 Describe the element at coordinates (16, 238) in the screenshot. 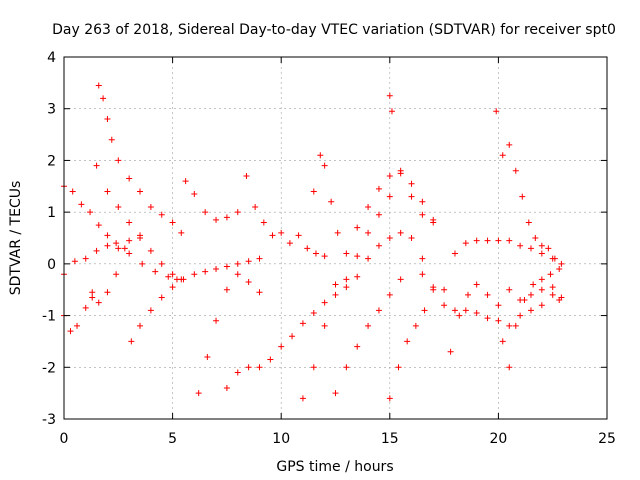

I see `y-axis-label: SDTVAR / TECUs` at that location.